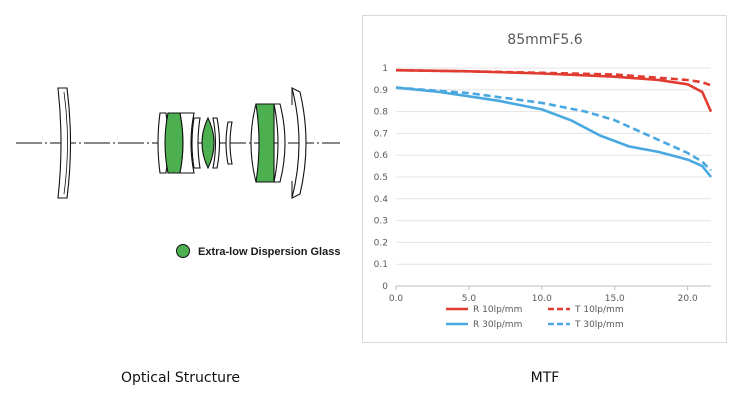  I want to click on series-lines, so click(554, 123).